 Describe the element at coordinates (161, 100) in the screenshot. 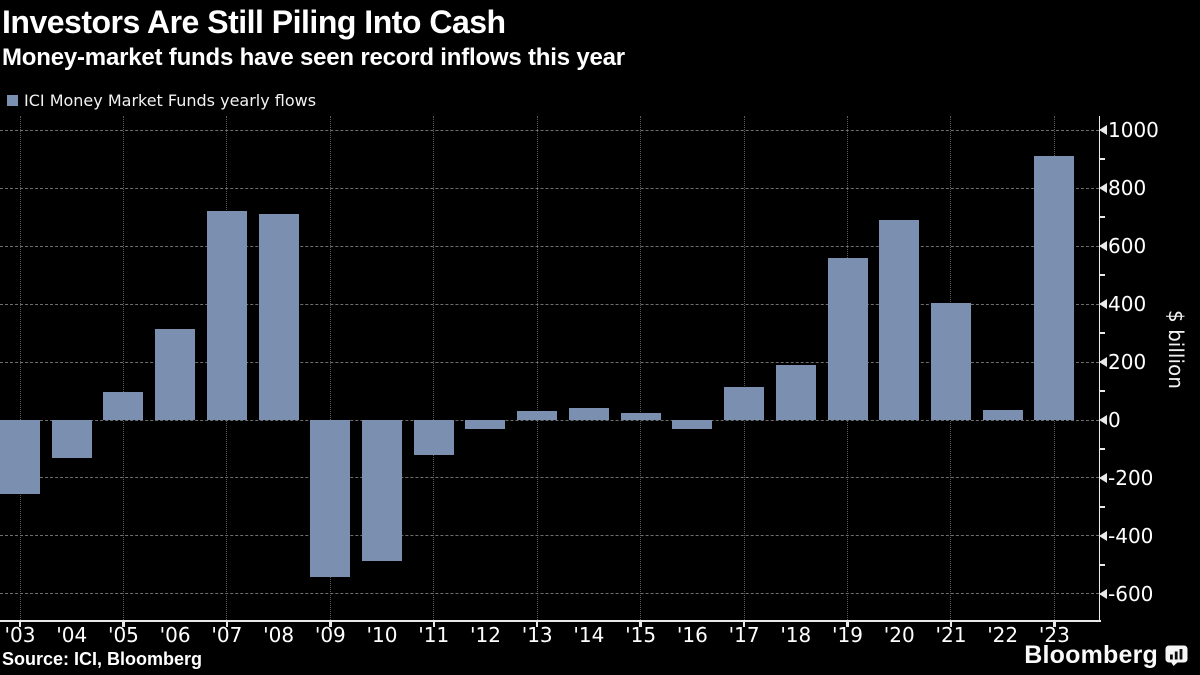

I see `legend: ICI Money Market Funds yearly flows` at that location.